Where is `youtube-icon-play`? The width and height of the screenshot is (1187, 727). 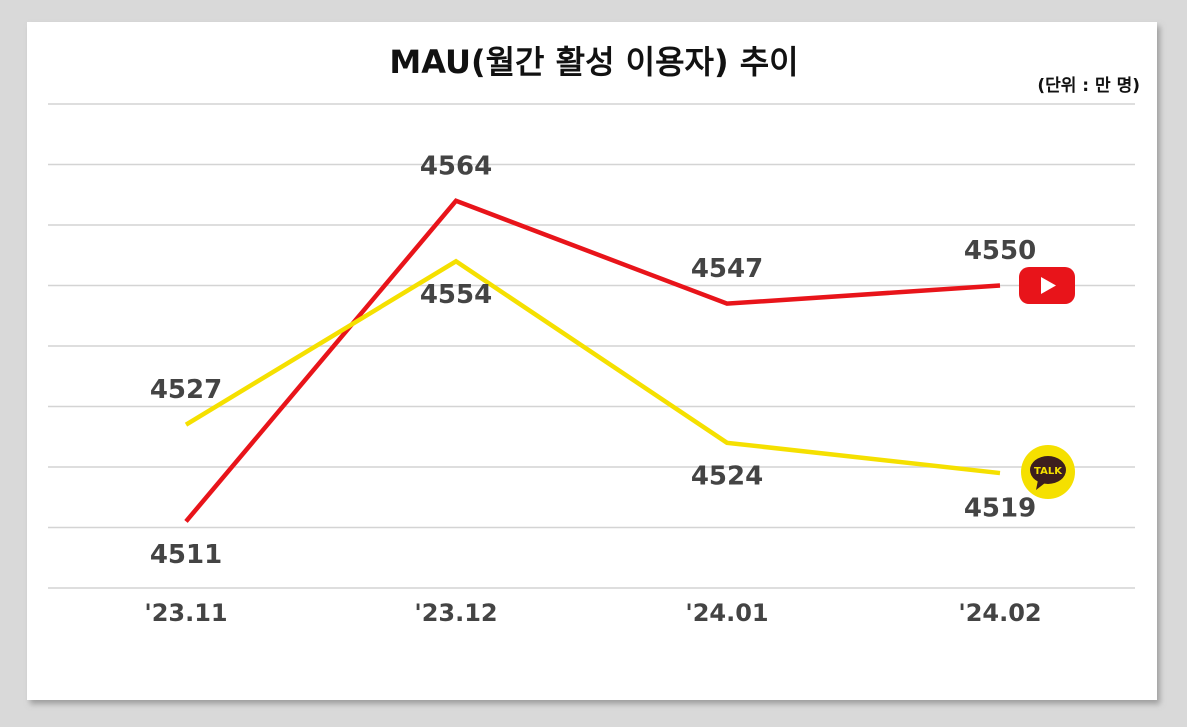 youtube-icon-play is located at coordinates (1048, 285).